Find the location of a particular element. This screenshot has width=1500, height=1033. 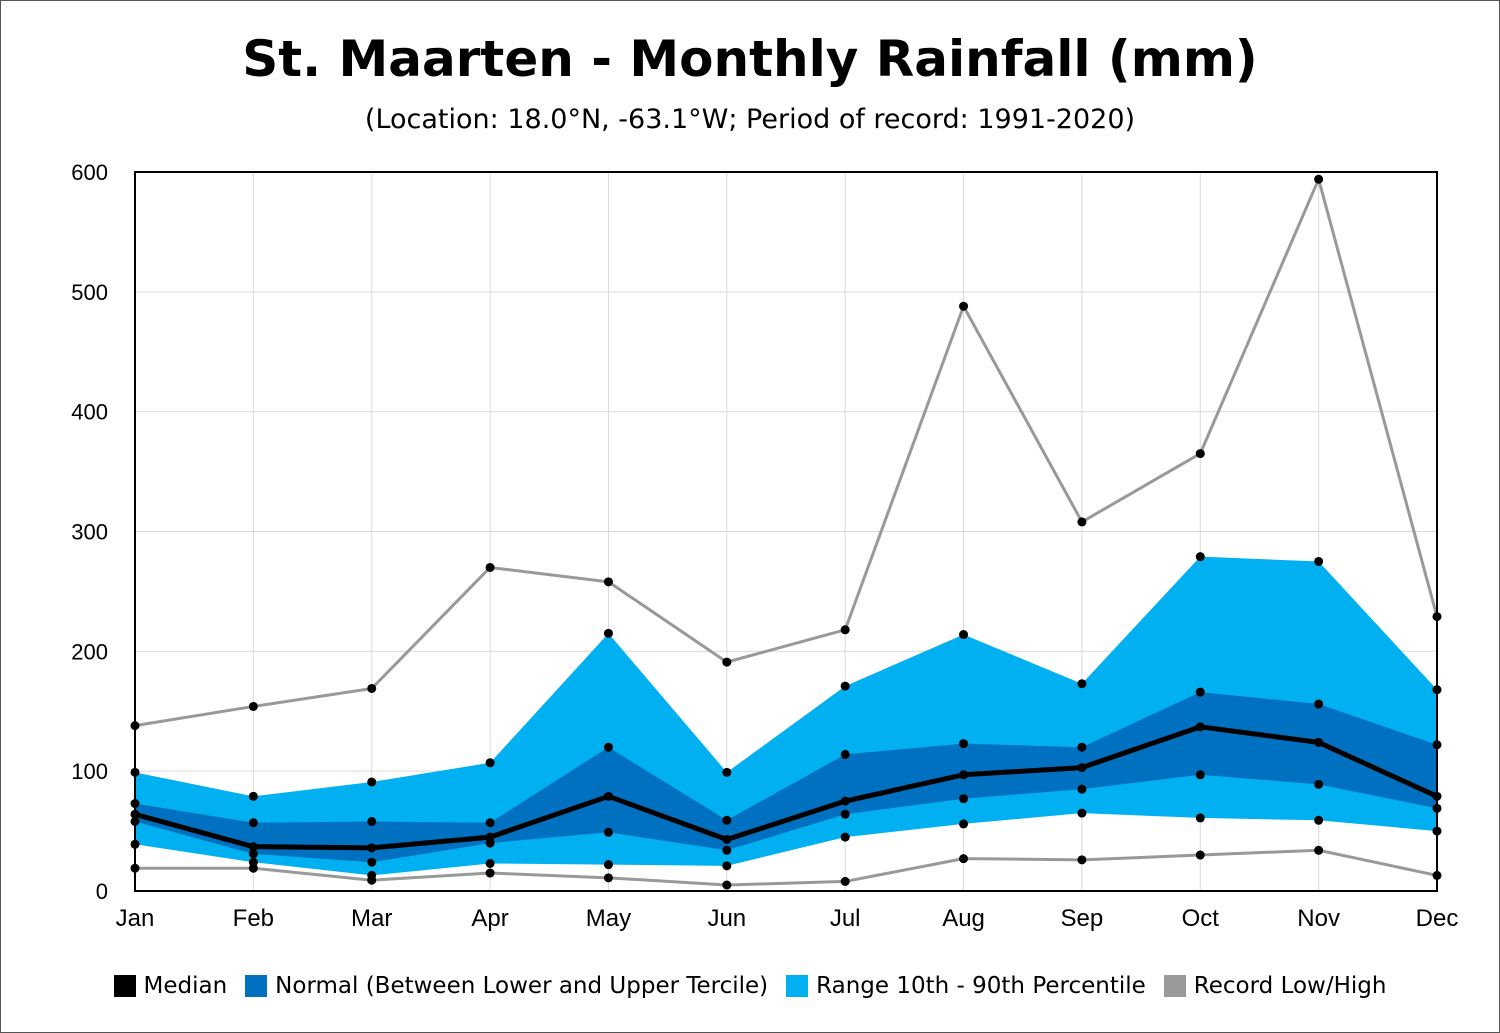

legend-swatch-percentile-range is located at coordinates (797, 986).